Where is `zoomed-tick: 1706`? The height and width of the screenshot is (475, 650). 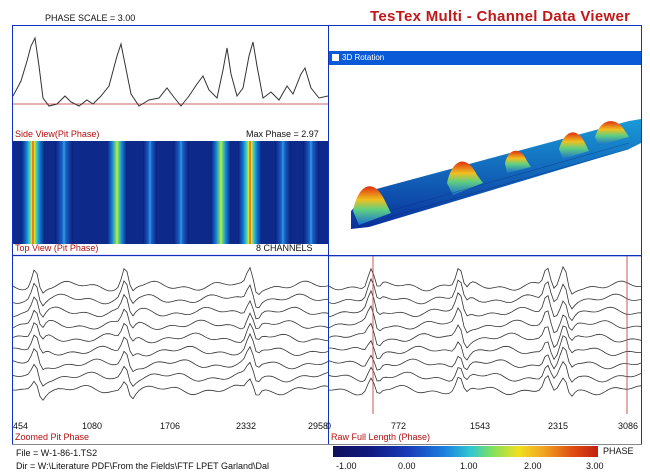
zoomed-tick: 1706 is located at coordinates (170, 426).